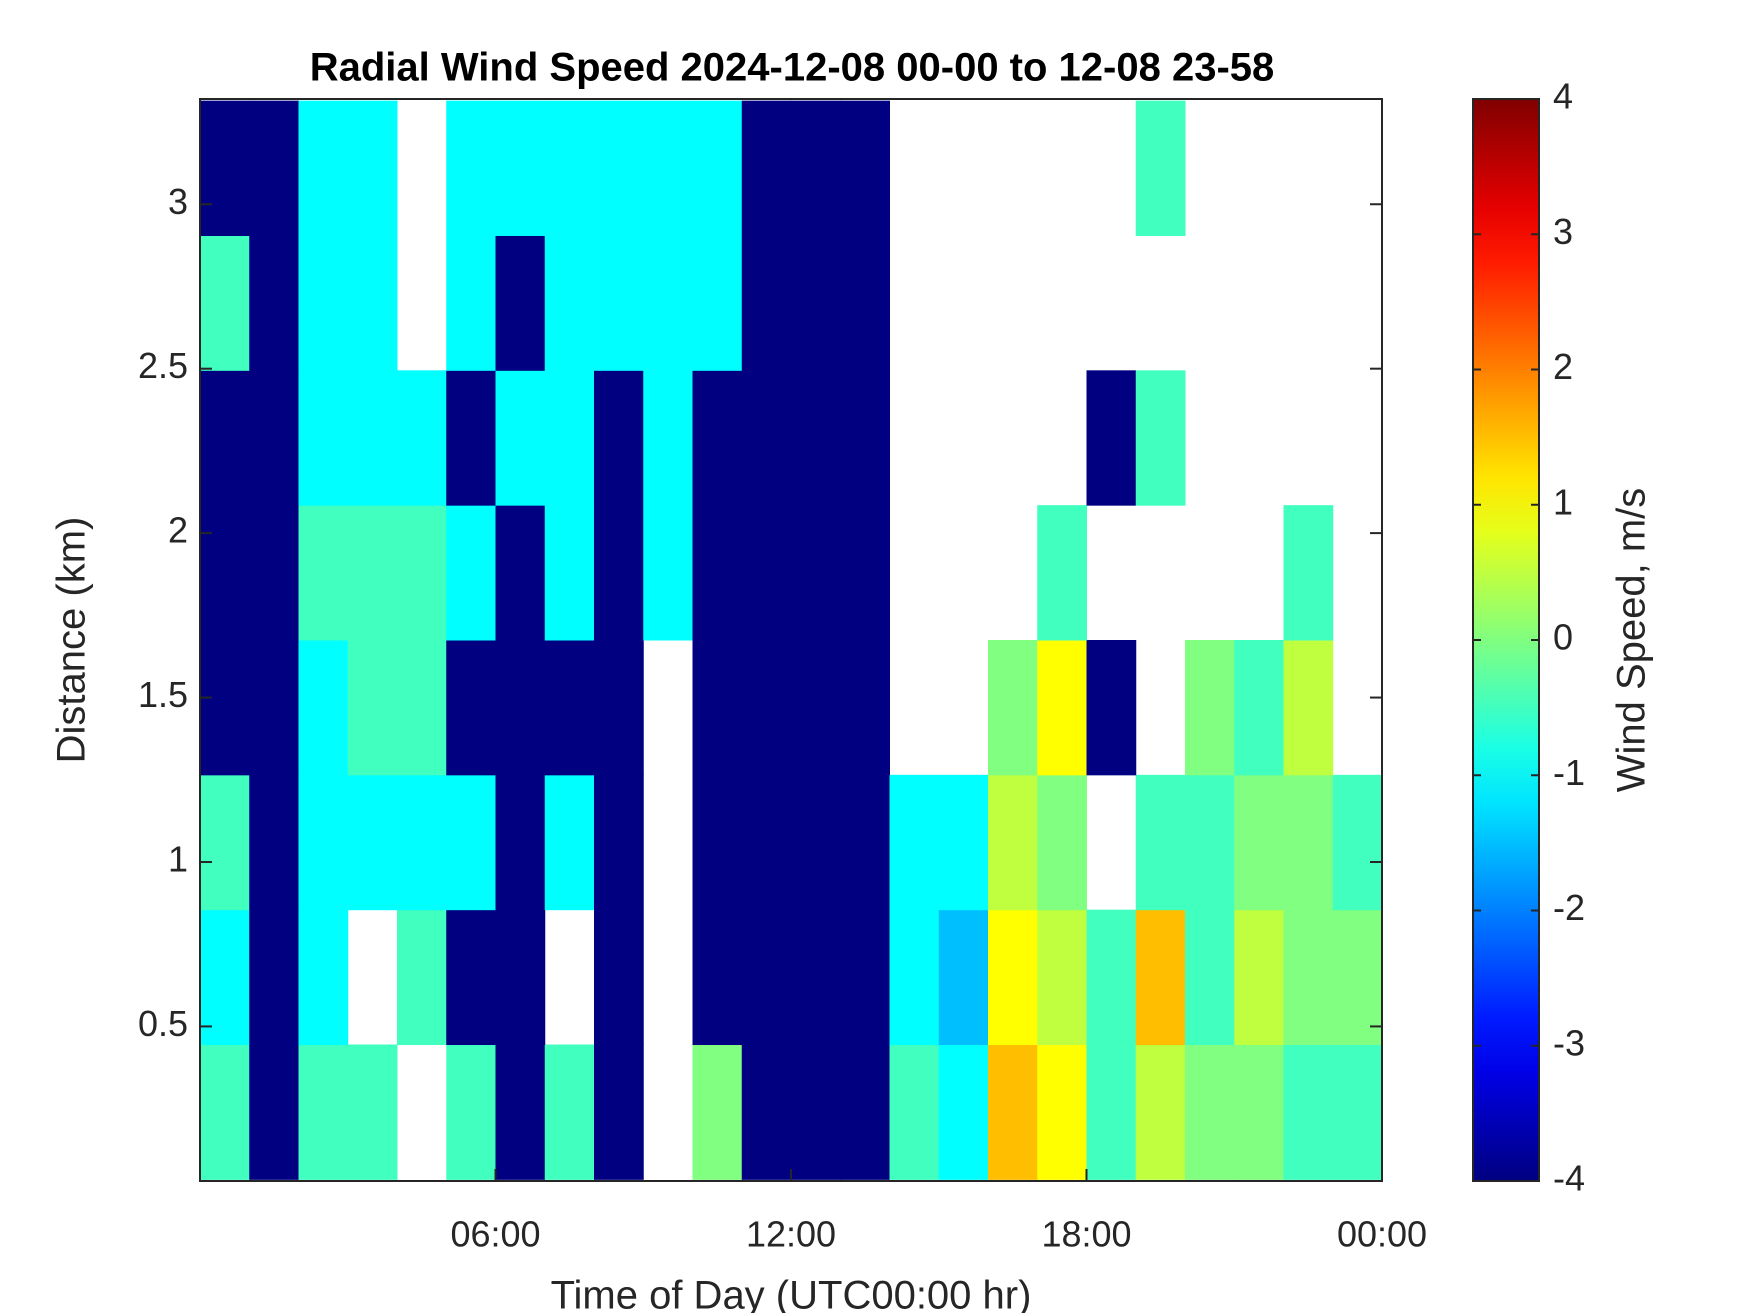 The image size is (1750, 1313). Describe the element at coordinates (178, 530) in the screenshot. I see `y-tick-label: 2` at that location.